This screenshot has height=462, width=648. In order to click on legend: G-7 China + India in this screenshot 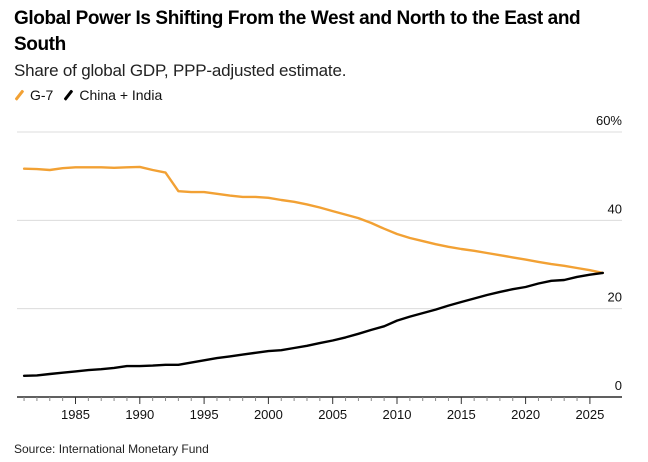, I will do `click(93, 95)`.